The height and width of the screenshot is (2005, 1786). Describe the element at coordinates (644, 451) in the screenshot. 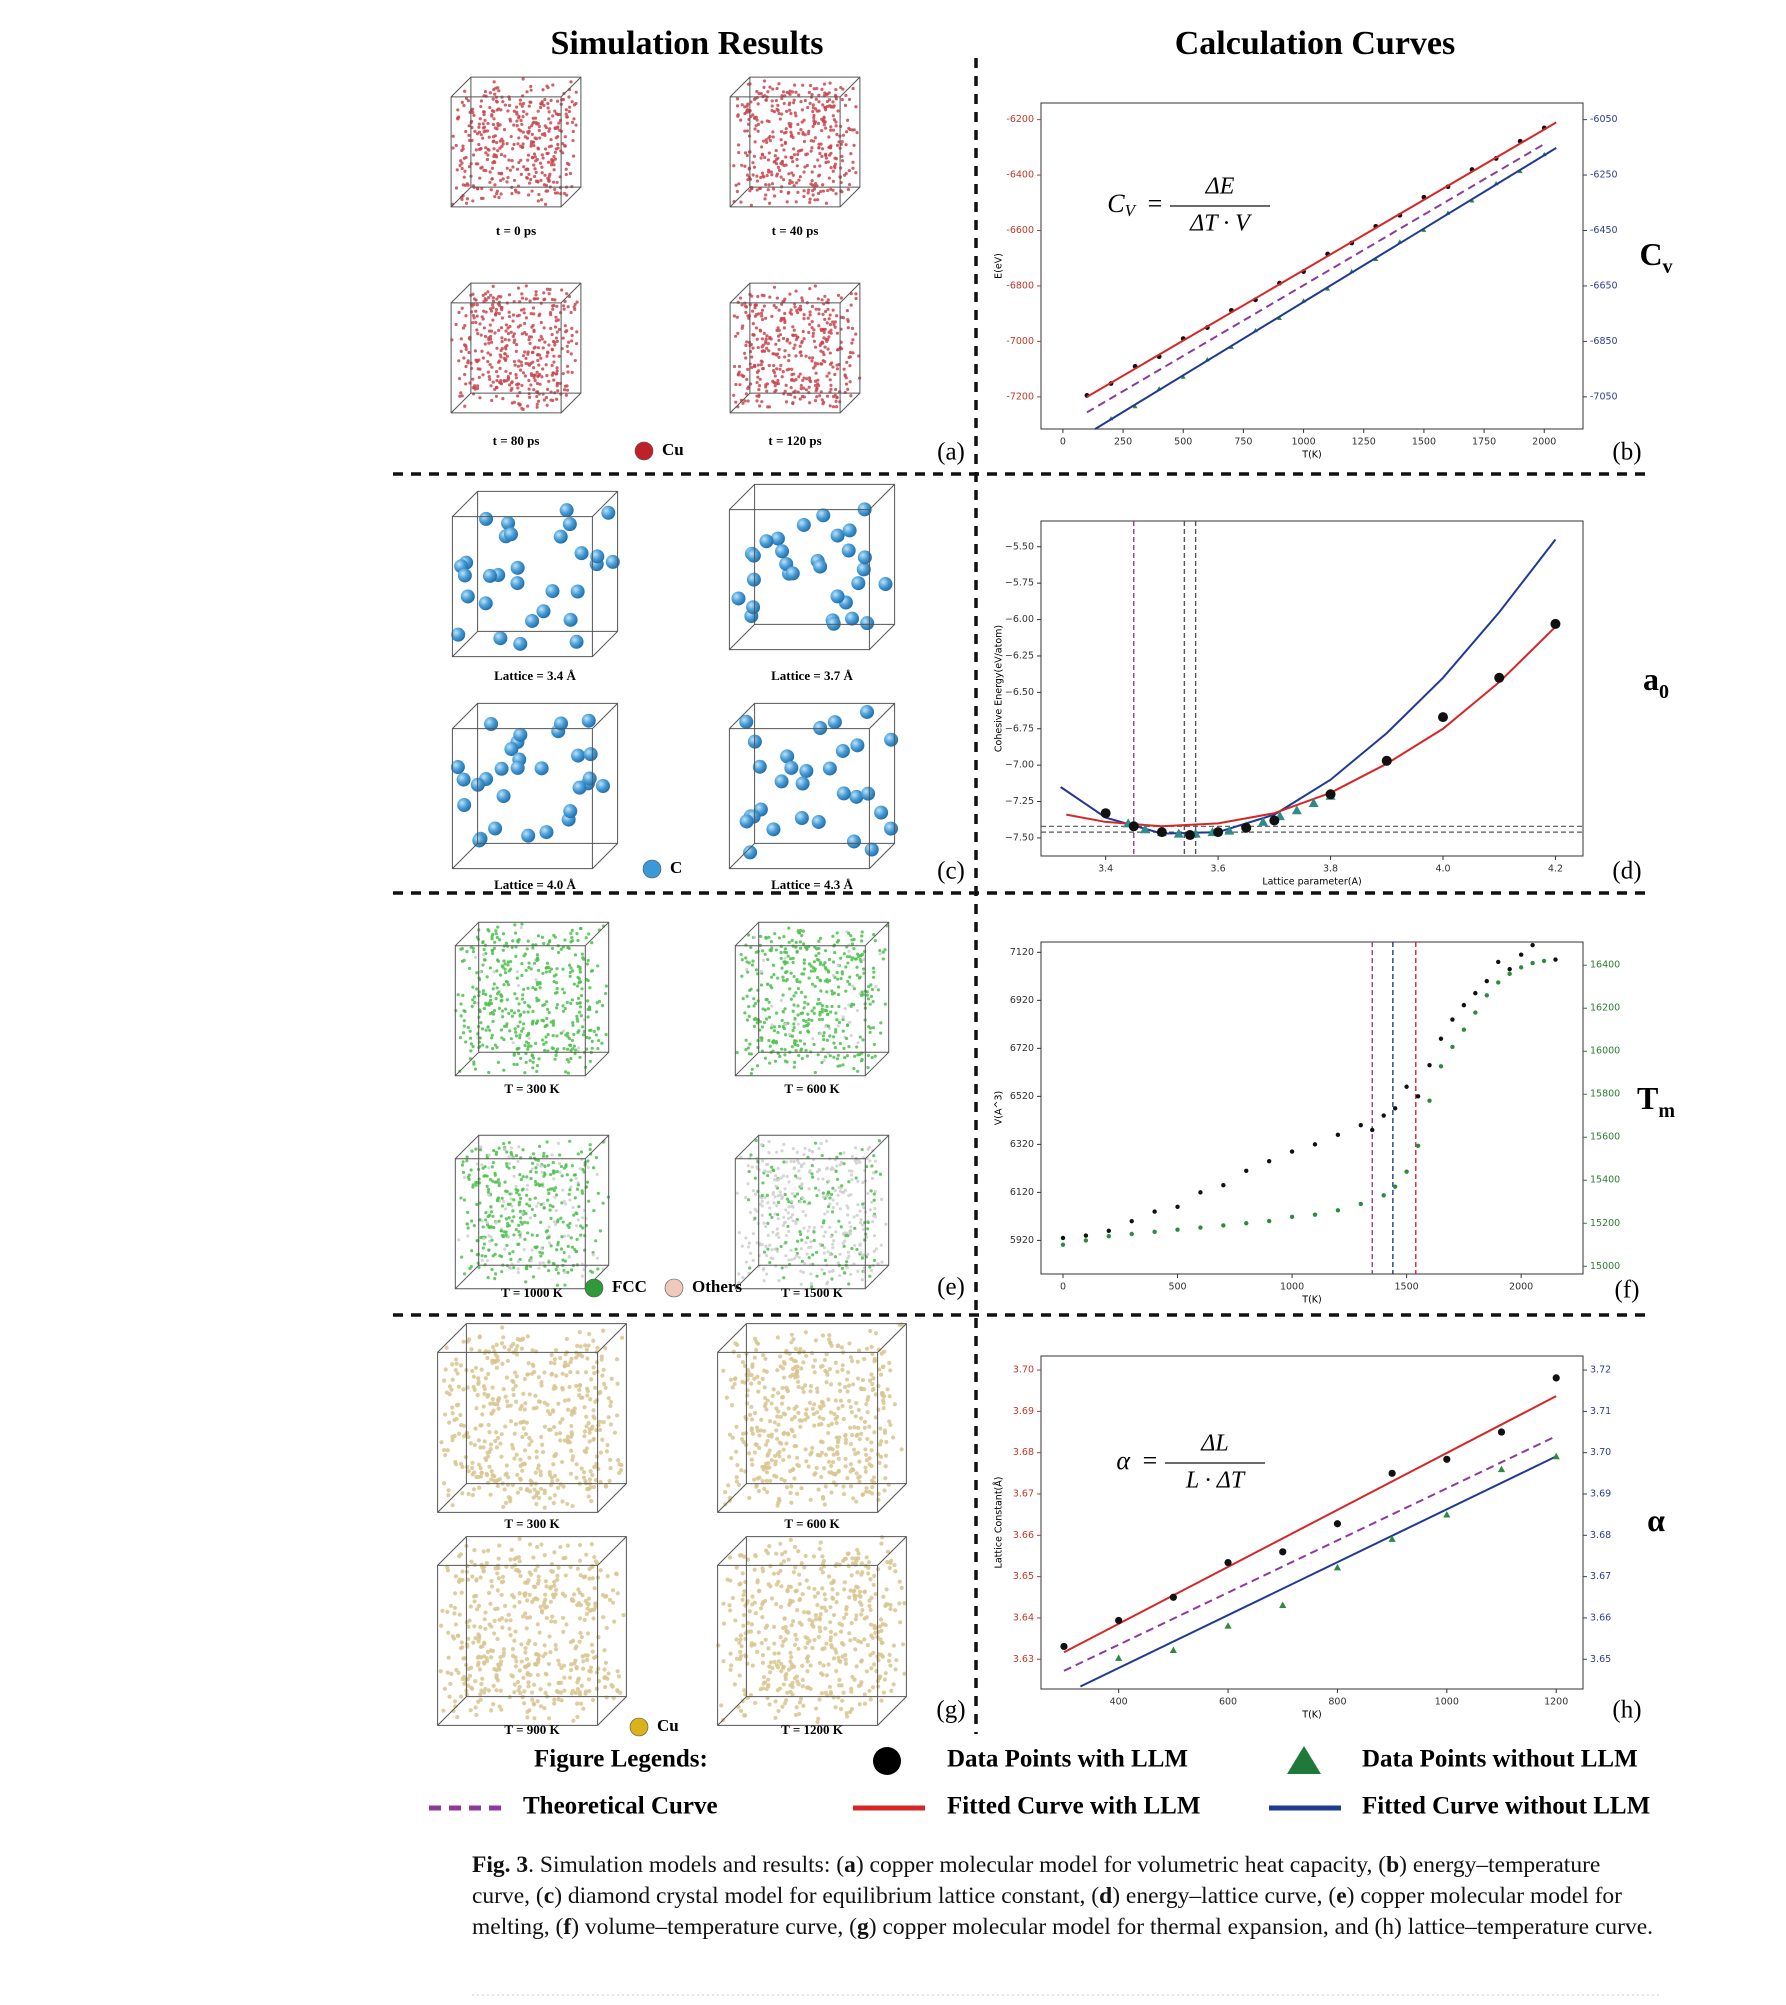

I see `legend-atom` at that location.